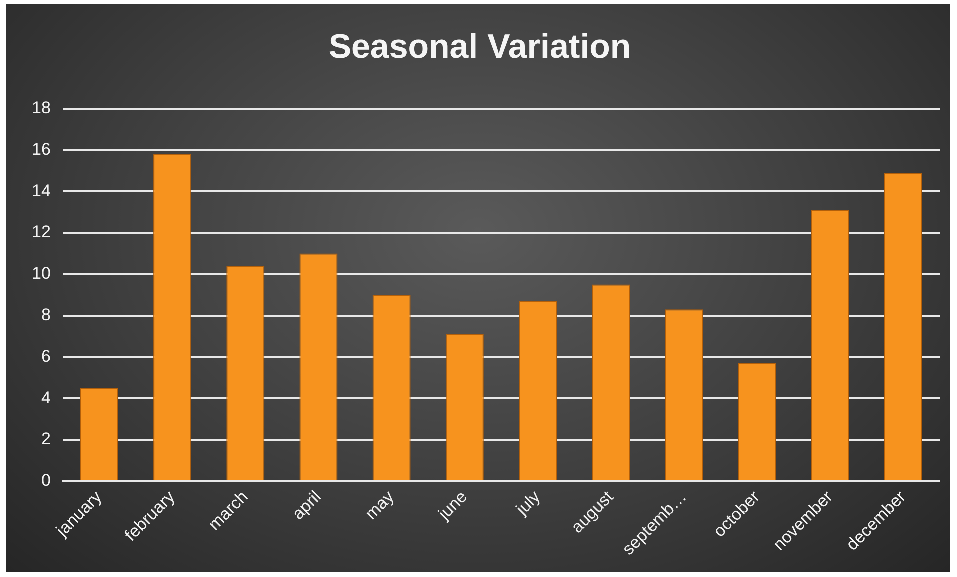 This screenshot has width=957, height=577. I want to click on chart-title: Seasonal Variation, so click(480, 47).